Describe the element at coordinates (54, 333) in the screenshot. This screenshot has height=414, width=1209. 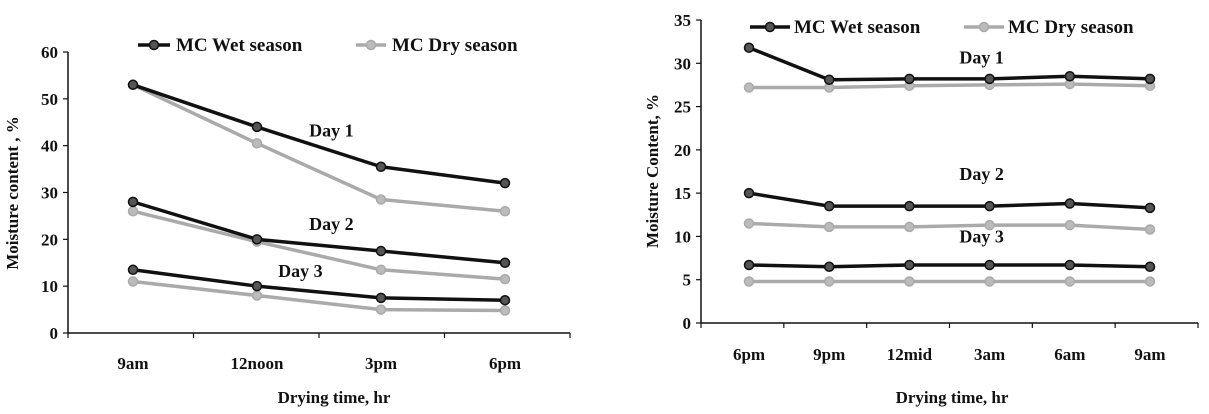
I see `chart1-y-tick-label: 0` at that location.